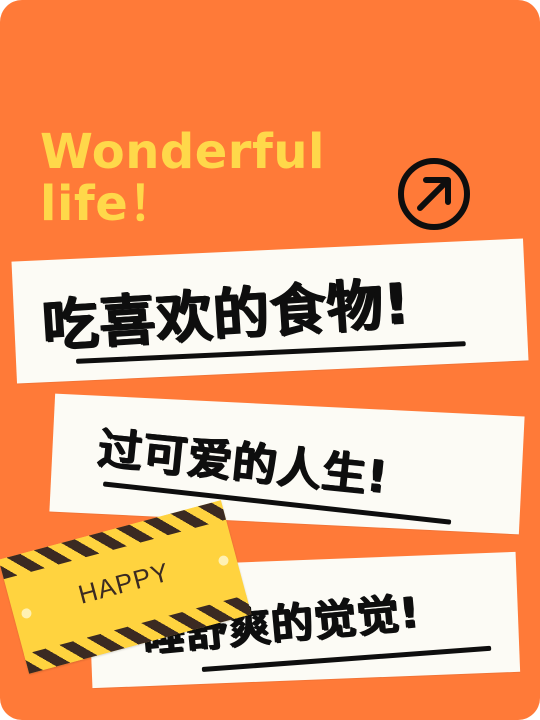 This screenshot has height=720, width=540. What do you see at coordinates (243, 463) in the screenshot?
I see `card-life-text: 过可爱的人生!` at bounding box center [243, 463].